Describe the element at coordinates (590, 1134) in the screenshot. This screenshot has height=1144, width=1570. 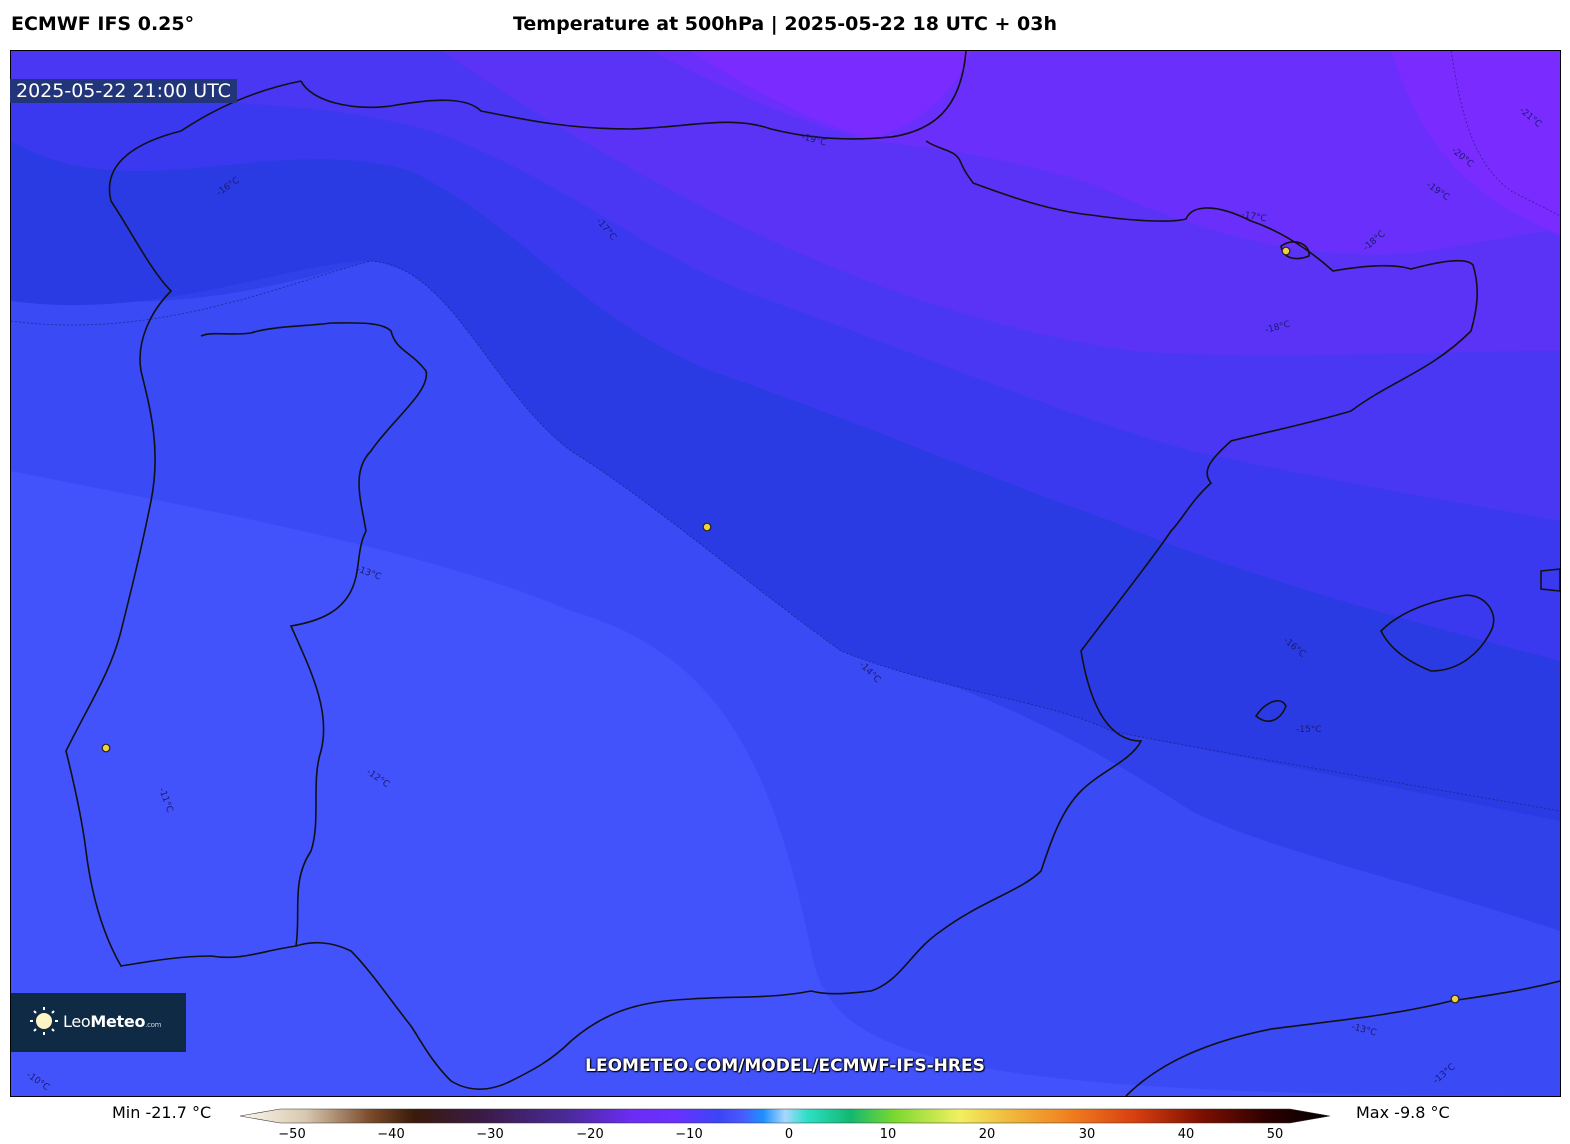
I see `colorbar-tick: −20` at that location.